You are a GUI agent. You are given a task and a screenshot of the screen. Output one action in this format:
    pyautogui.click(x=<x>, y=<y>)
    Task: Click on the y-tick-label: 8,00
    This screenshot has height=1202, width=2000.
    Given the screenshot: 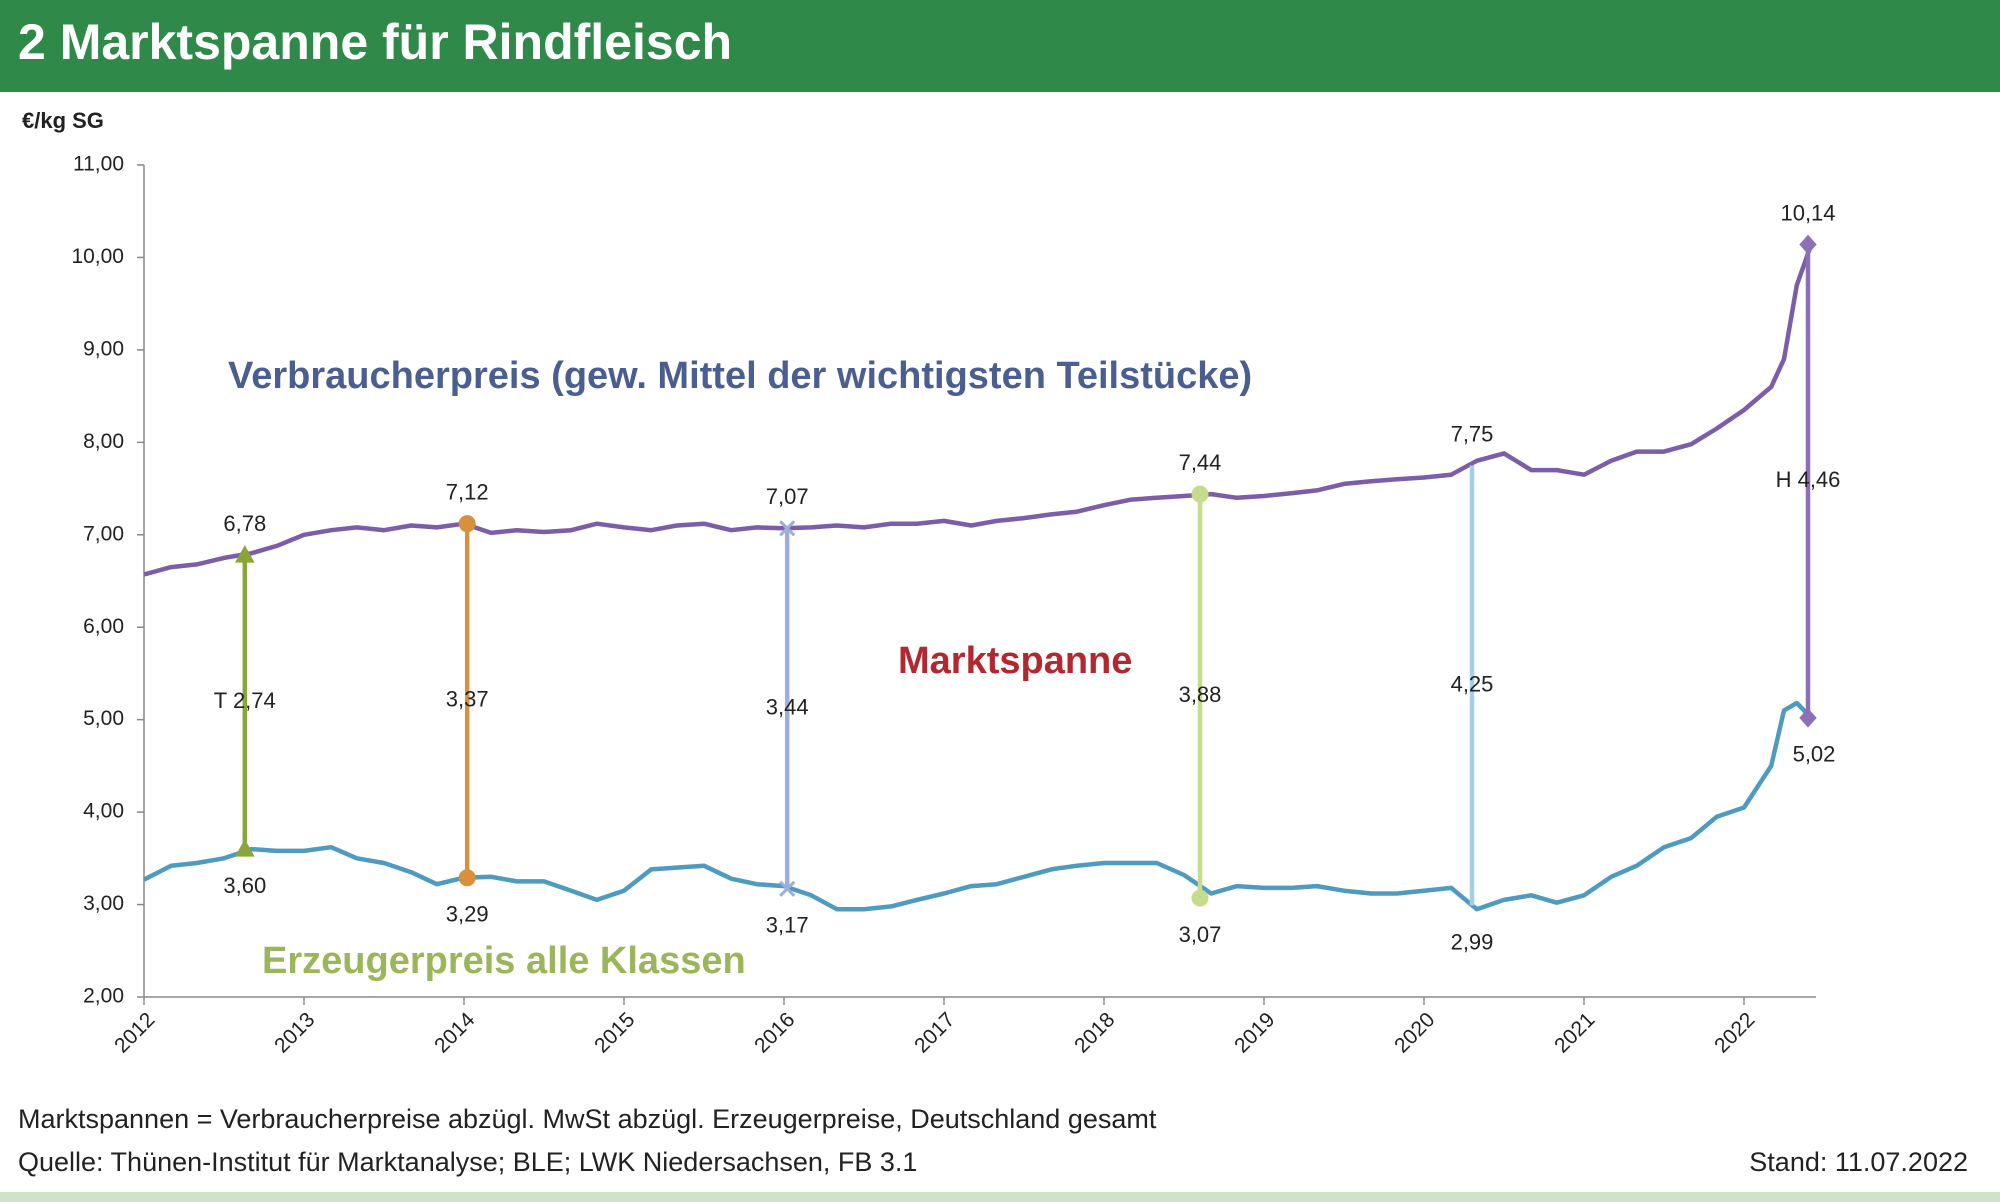 What is the action you would take?
    pyautogui.click(x=103, y=441)
    